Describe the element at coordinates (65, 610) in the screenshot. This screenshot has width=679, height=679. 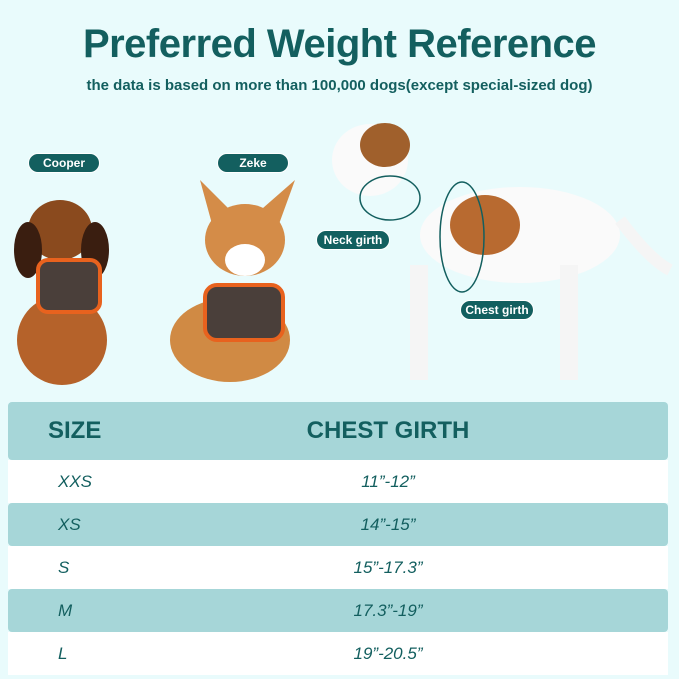
I see `size-cell: M` at that location.